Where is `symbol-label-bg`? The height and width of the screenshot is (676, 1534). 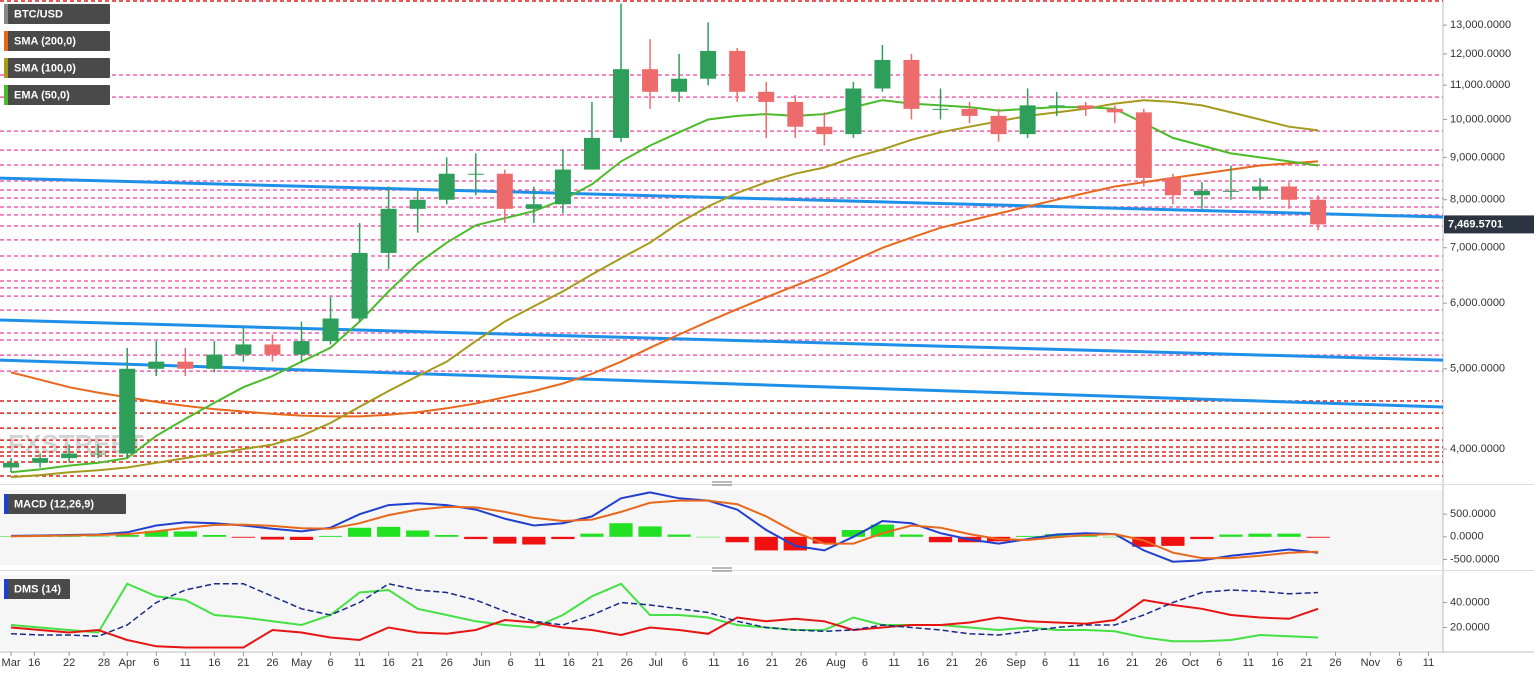 symbol-label-bg is located at coordinates (57, 14).